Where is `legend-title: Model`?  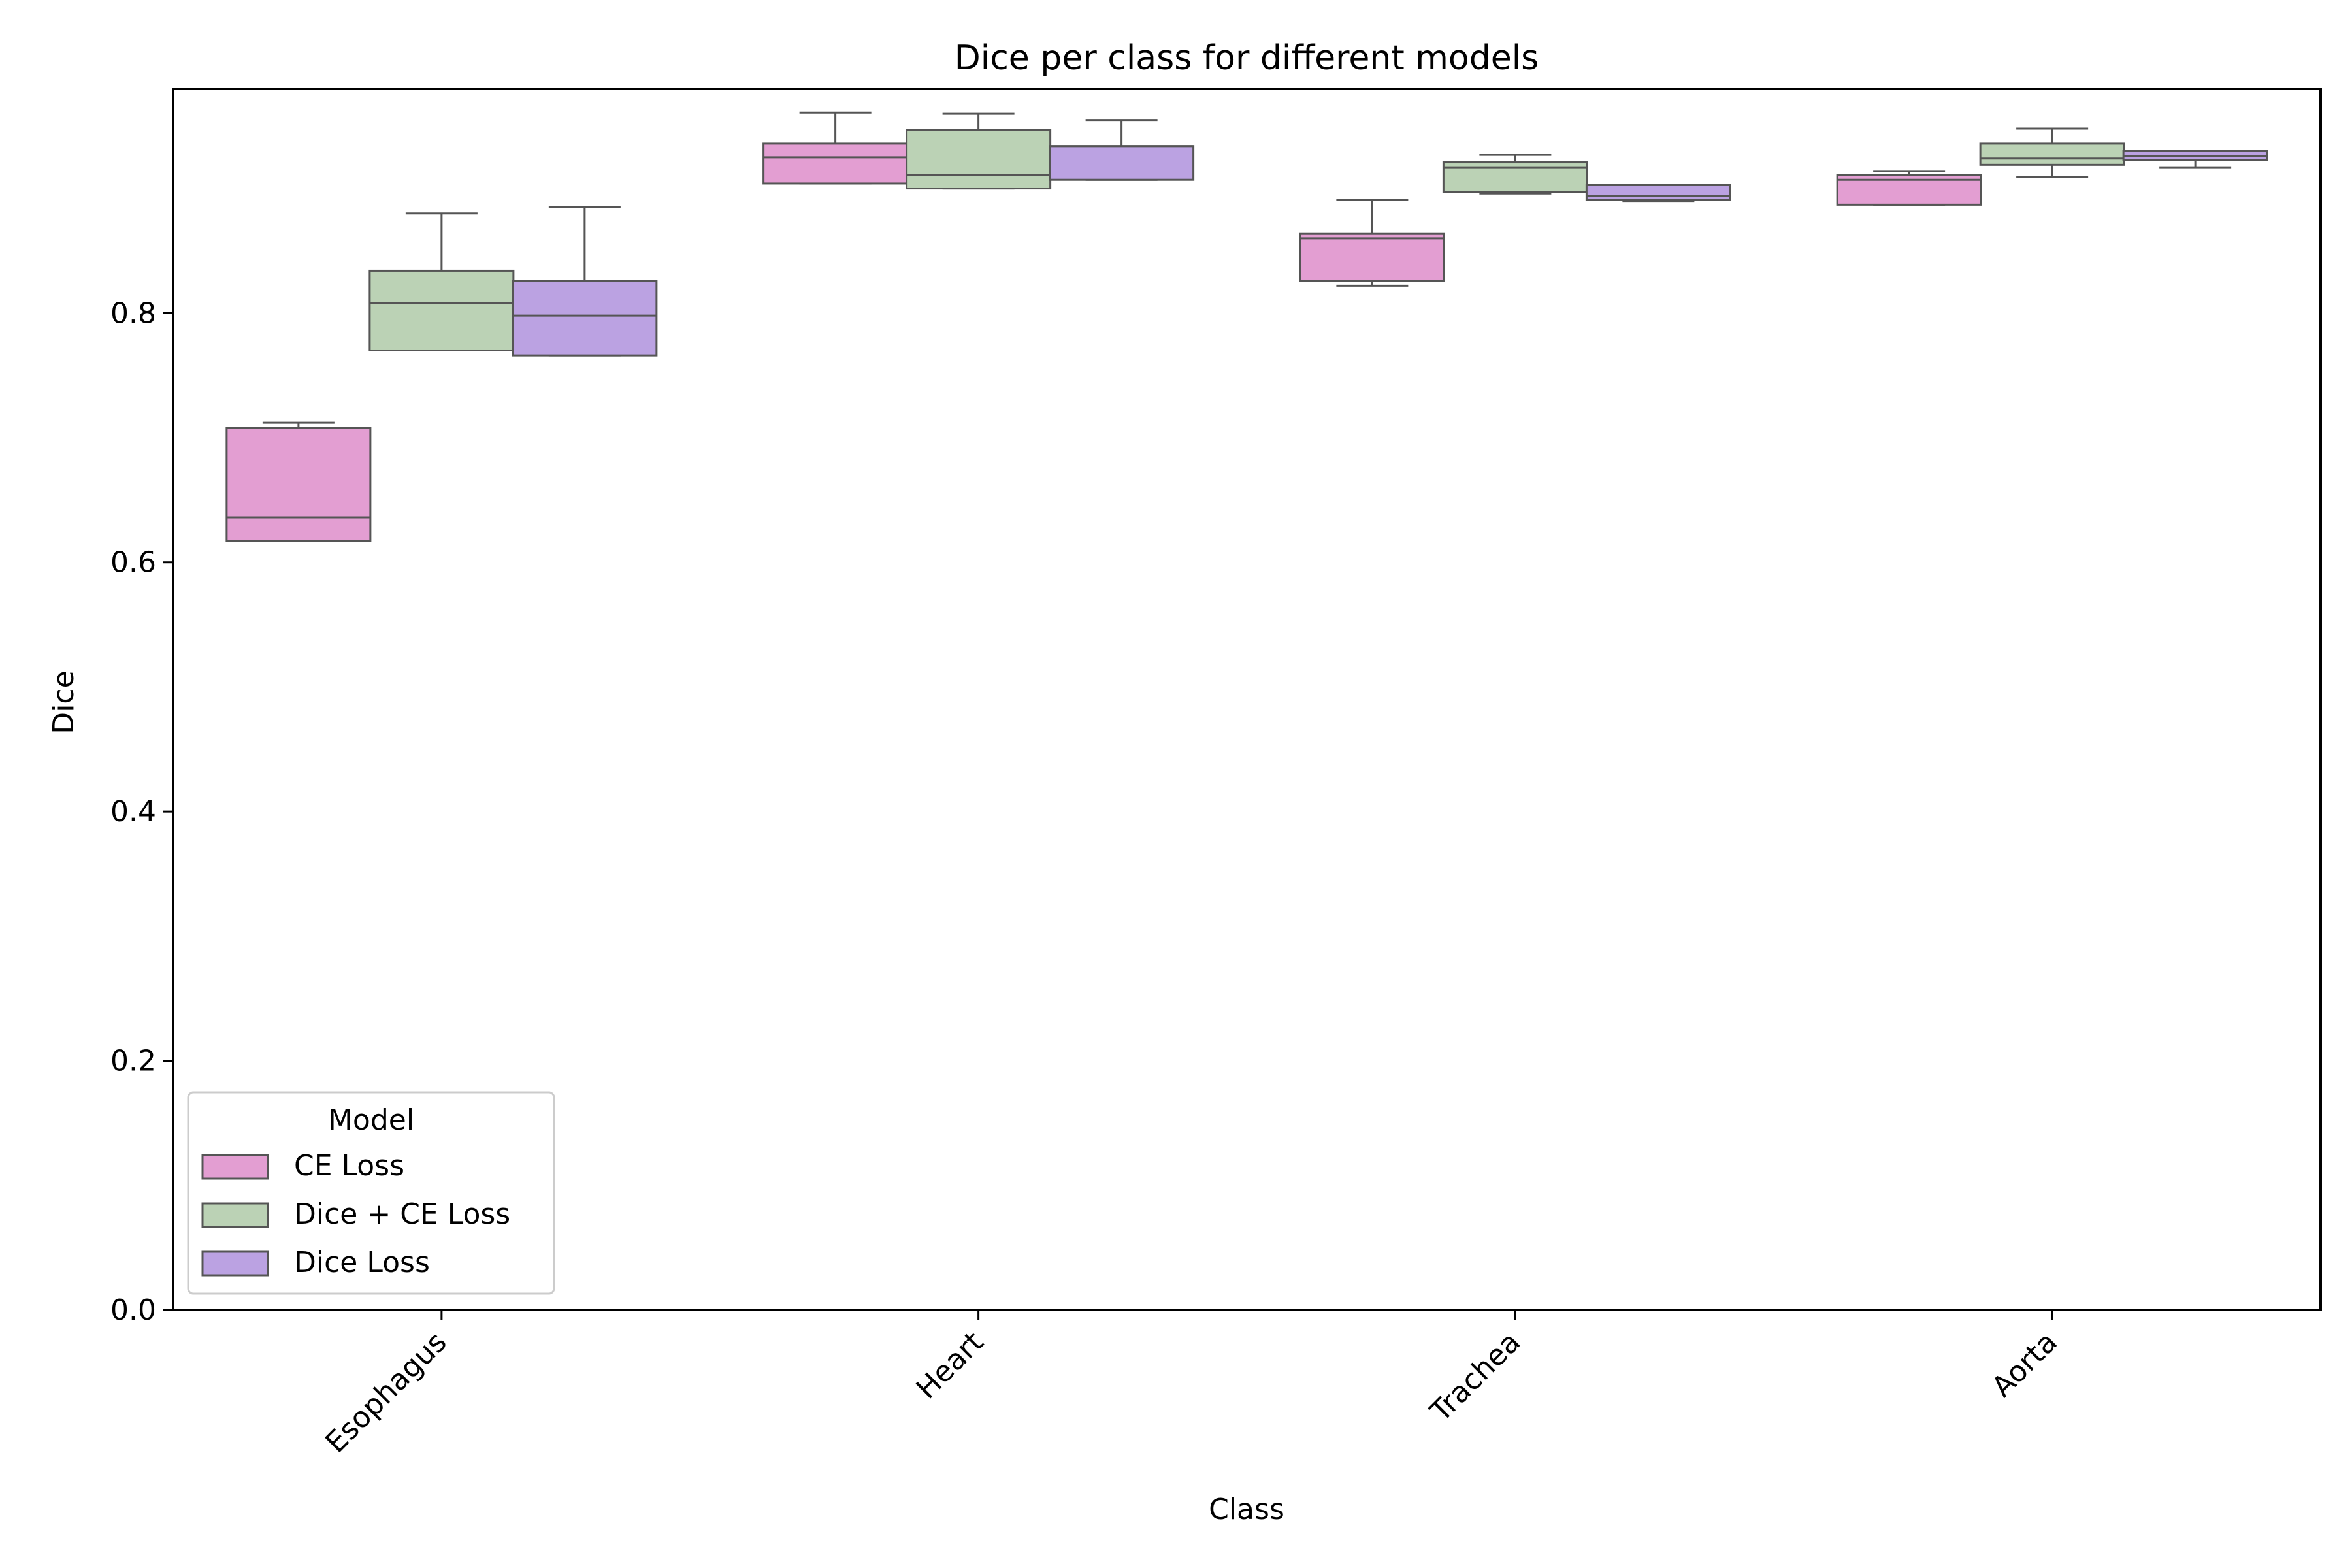
legend-title: Model is located at coordinates (371, 1120).